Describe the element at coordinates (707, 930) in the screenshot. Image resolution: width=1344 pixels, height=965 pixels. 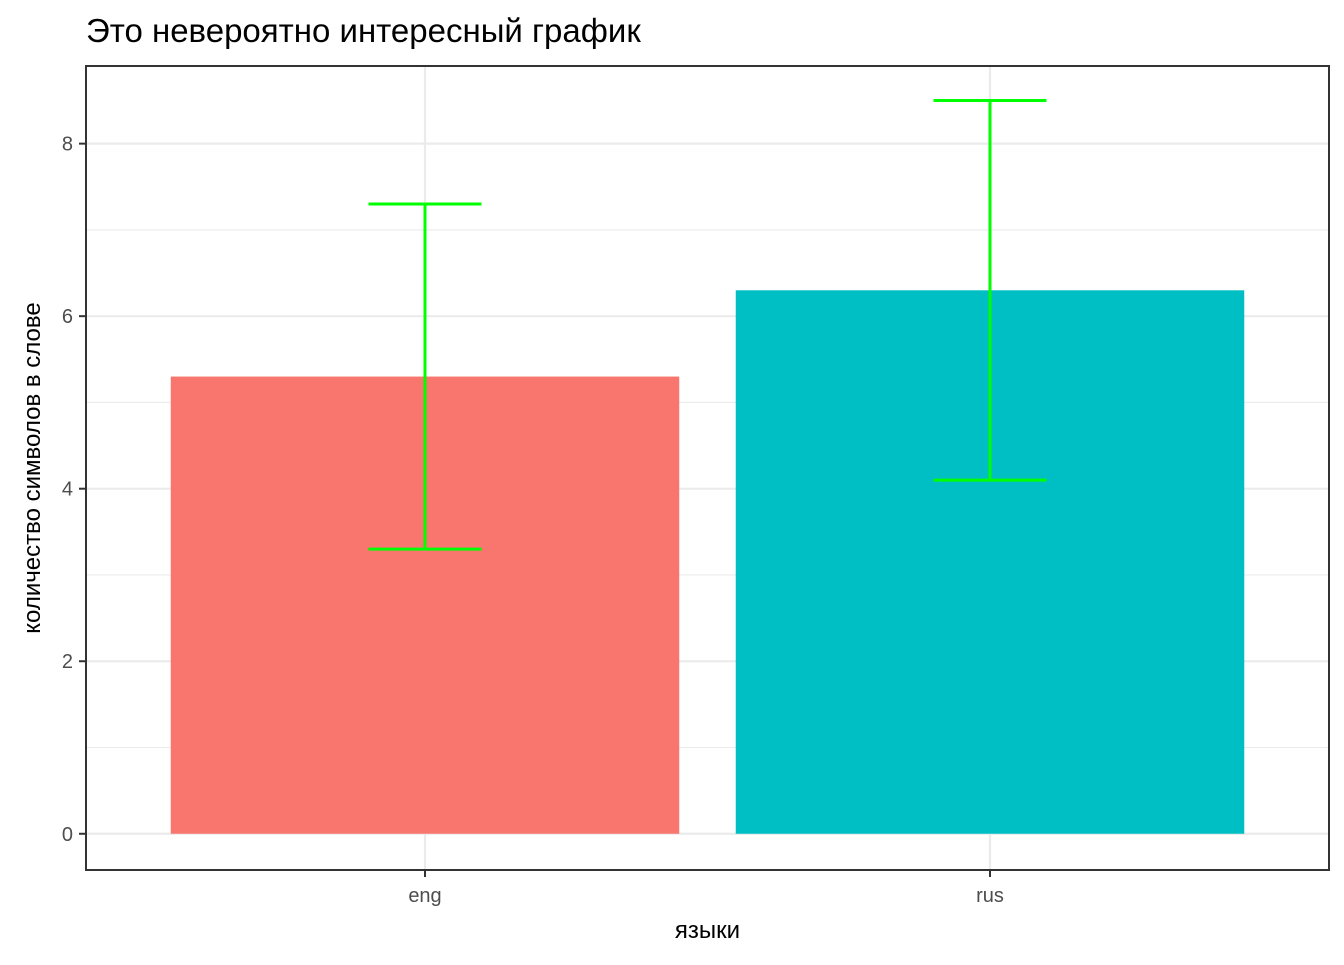
I see `x-axis-title: языки` at that location.